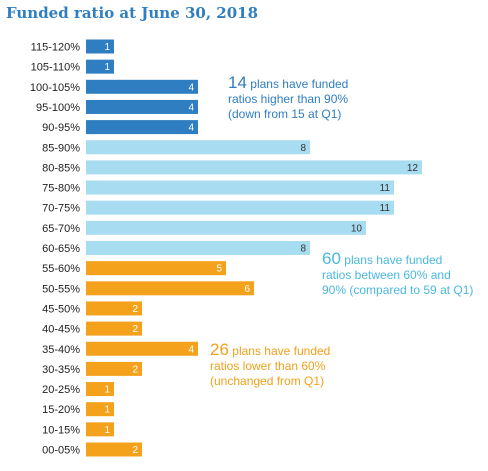  I want to click on category-label-30-35: 30-35%, so click(61, 370).